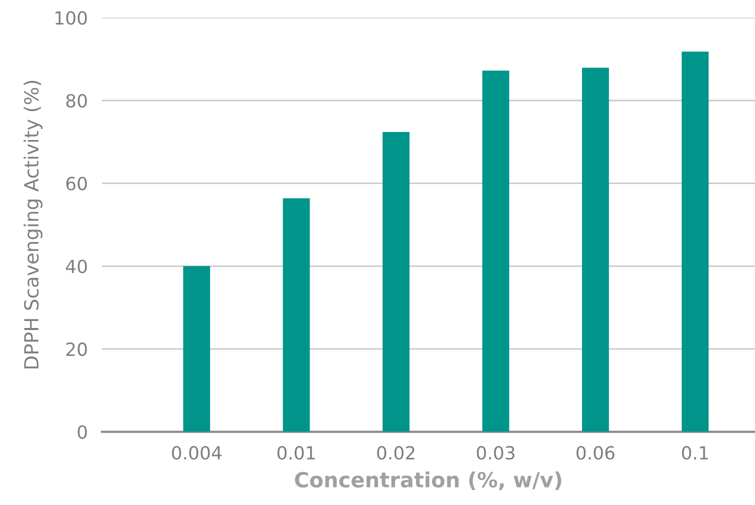 The height and width of the screenshot is (505, 755). What do you see at coordinates (76, 267) in the screenshot?
I see `y-tick-label: 40` at bounding box center [76, 267].